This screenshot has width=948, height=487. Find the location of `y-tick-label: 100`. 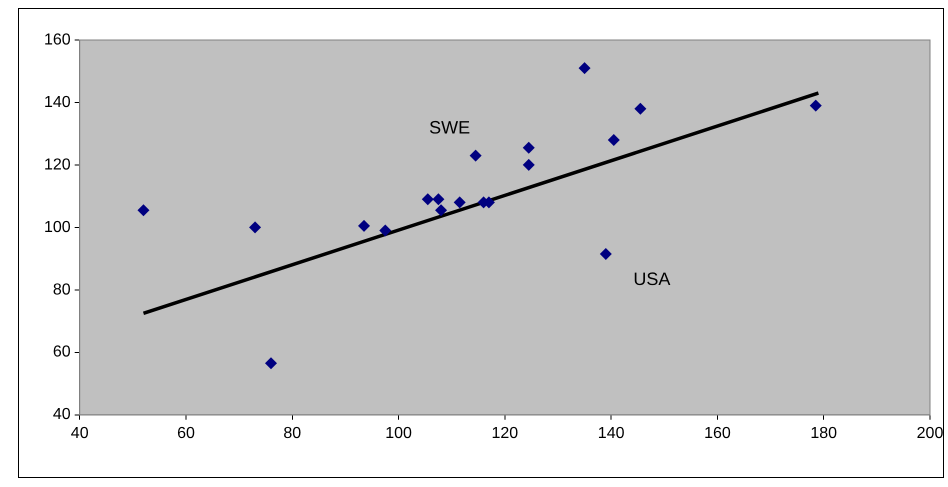

y-tick-label: 100 is located at coordinates (57, 227).